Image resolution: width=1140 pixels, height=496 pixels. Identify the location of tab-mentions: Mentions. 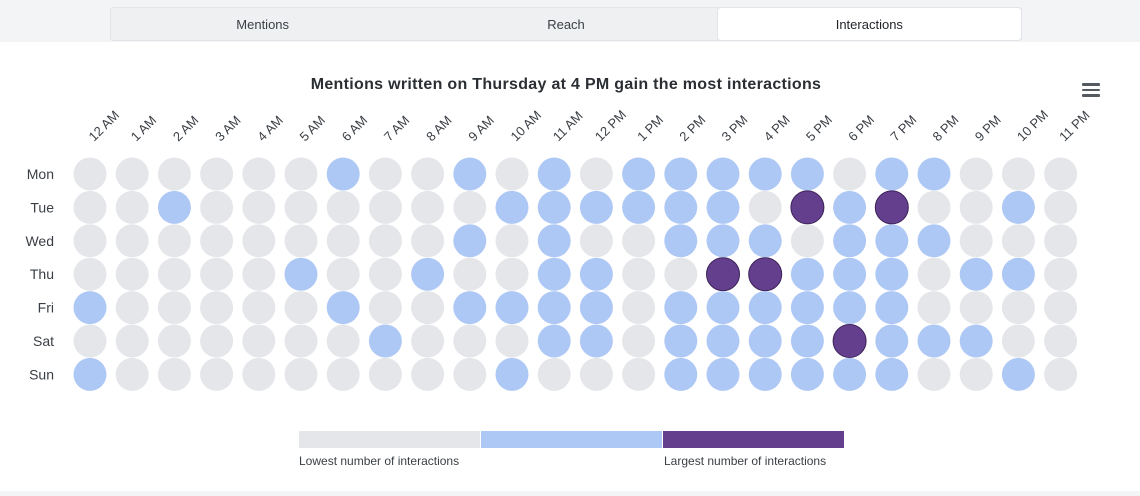
(263, 24).